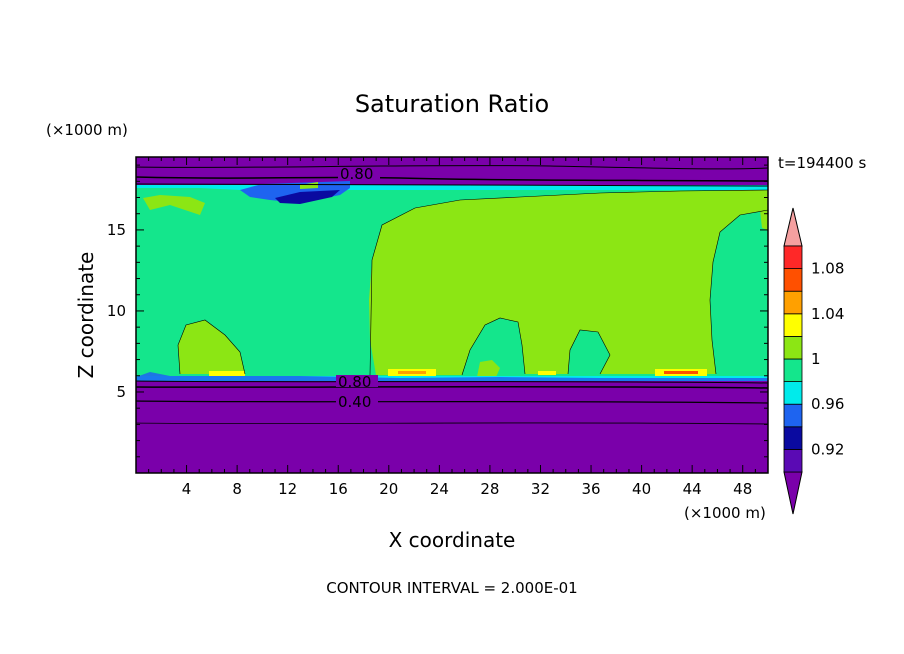 This screenshot has width=904, height=654. Describe the element at coordinates (822, 163) in the screenshot. I see `time-label: t=194400 s` at that location.